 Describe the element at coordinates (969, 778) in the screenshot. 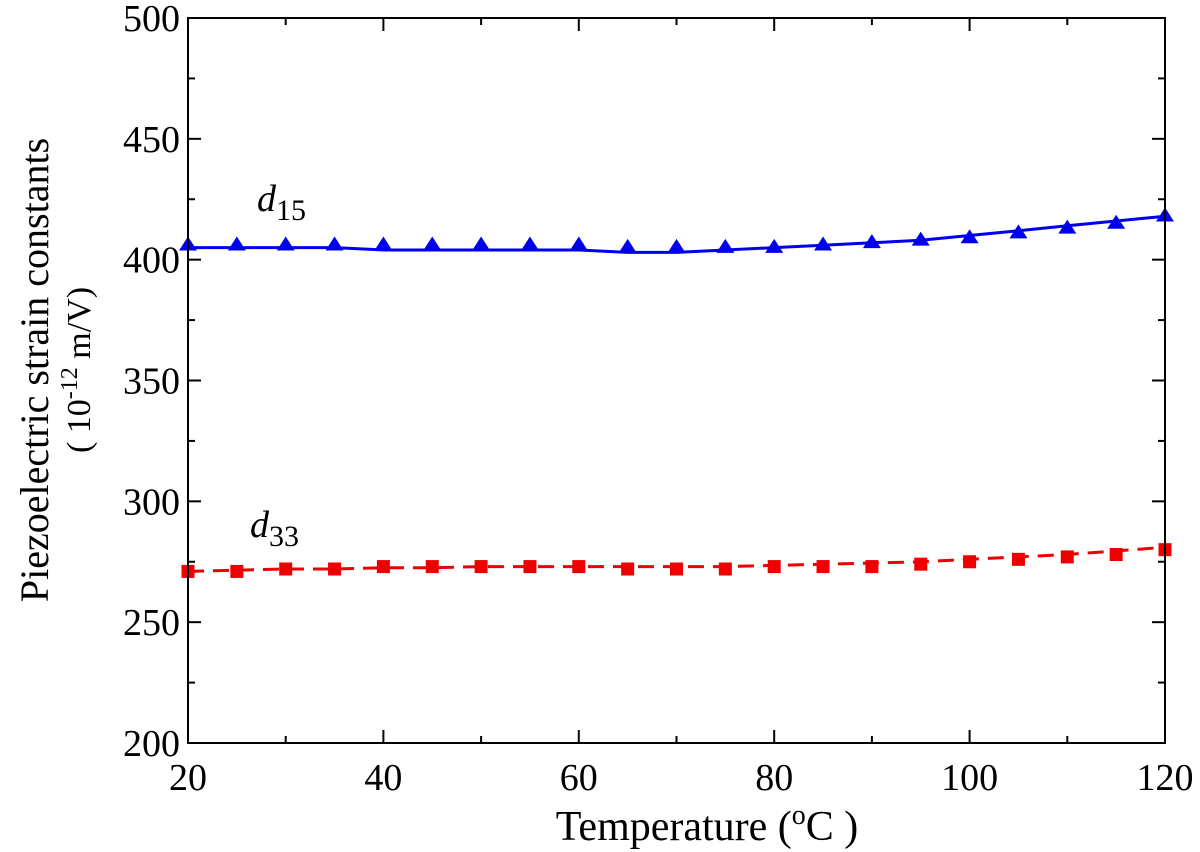

I see `x-tick-label: 100` at that location.